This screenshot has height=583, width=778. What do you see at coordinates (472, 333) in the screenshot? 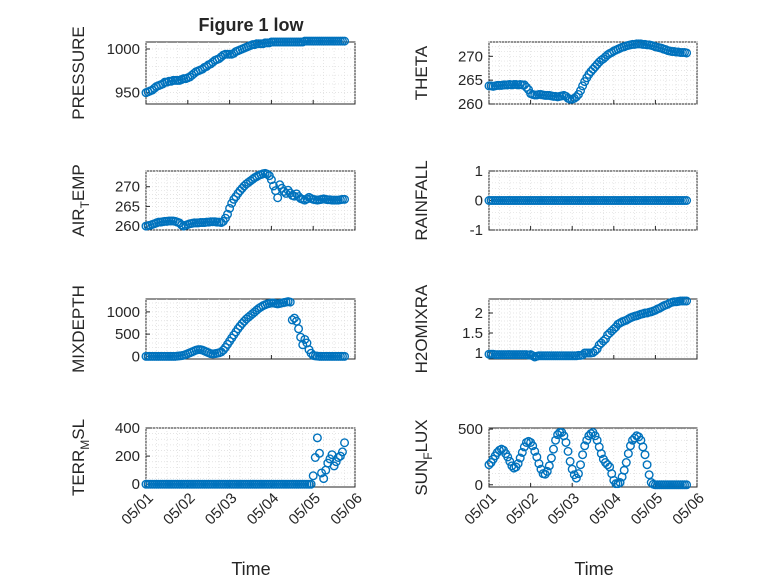
I see `y-tick-label: 1.5` at bounding box center [472, 333].